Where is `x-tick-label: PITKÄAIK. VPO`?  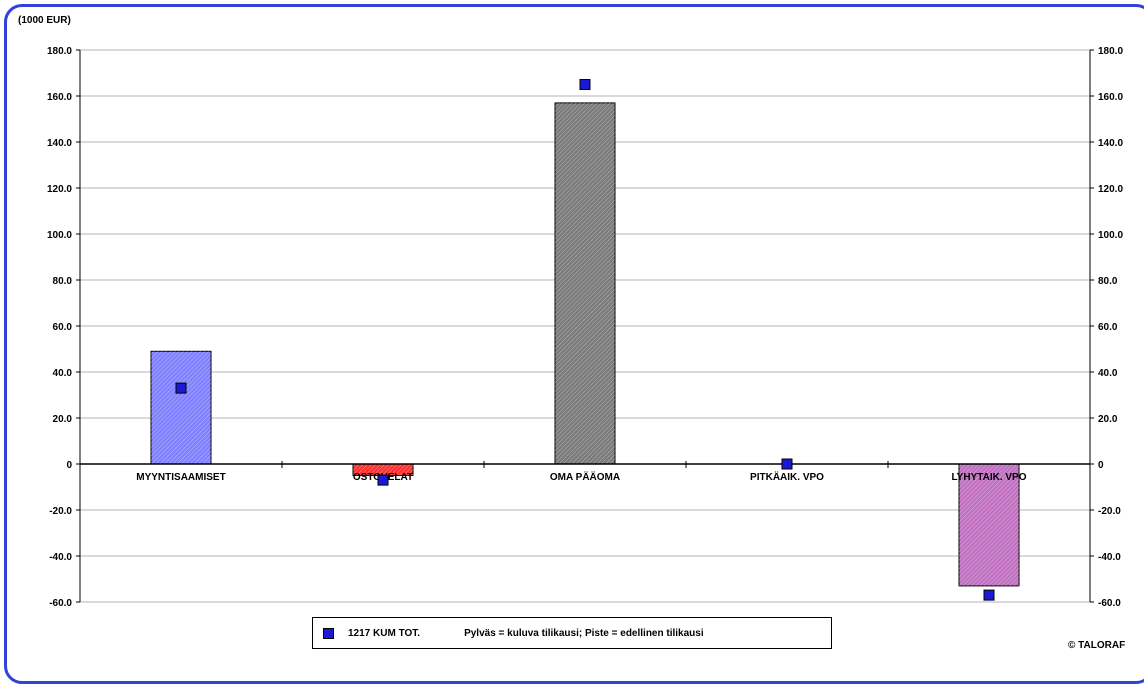 x-tick-label: PITKÄAIK. VPO is located at coordinates (787, 476).